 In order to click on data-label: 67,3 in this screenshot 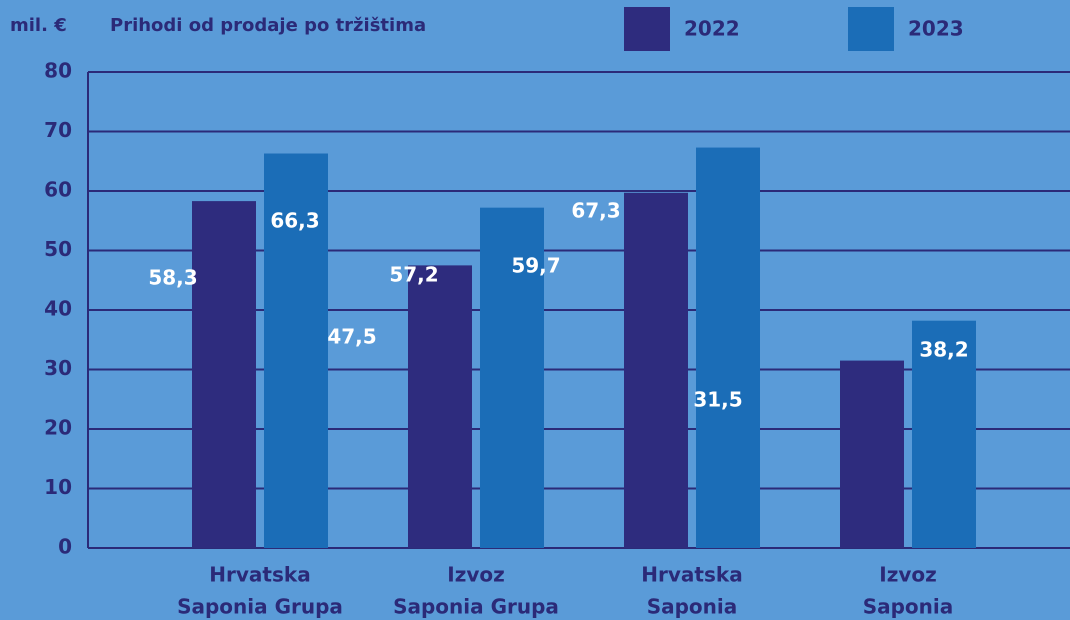, I will do `click(595, 211)`.